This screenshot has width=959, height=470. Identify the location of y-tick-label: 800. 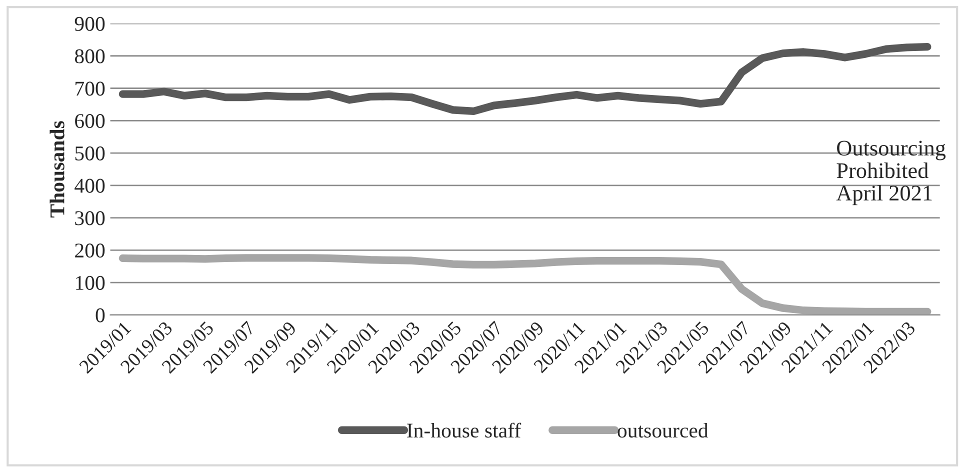
(89, 56).